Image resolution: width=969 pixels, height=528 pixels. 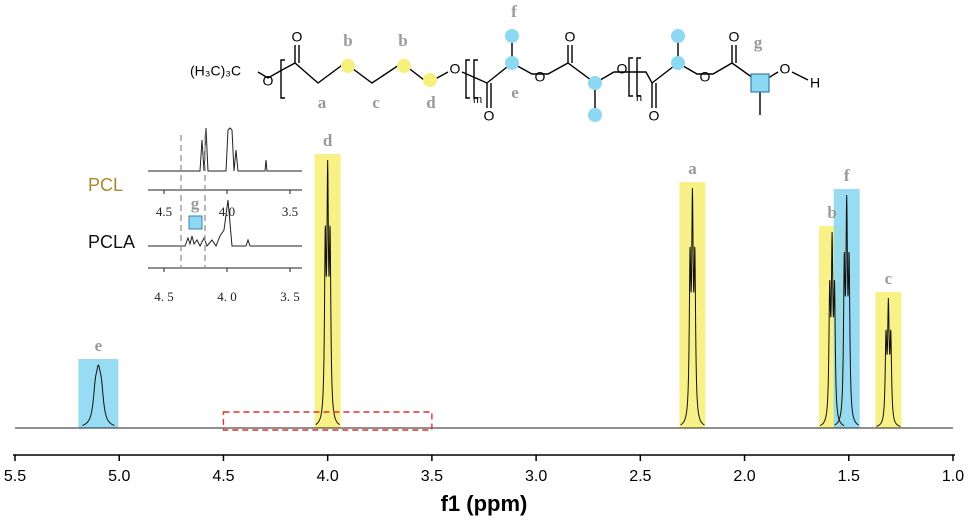 What do you see at coordinates (889, 278) in the screenshot?
I see `peak-label: c` at bounding box center [889, 278].